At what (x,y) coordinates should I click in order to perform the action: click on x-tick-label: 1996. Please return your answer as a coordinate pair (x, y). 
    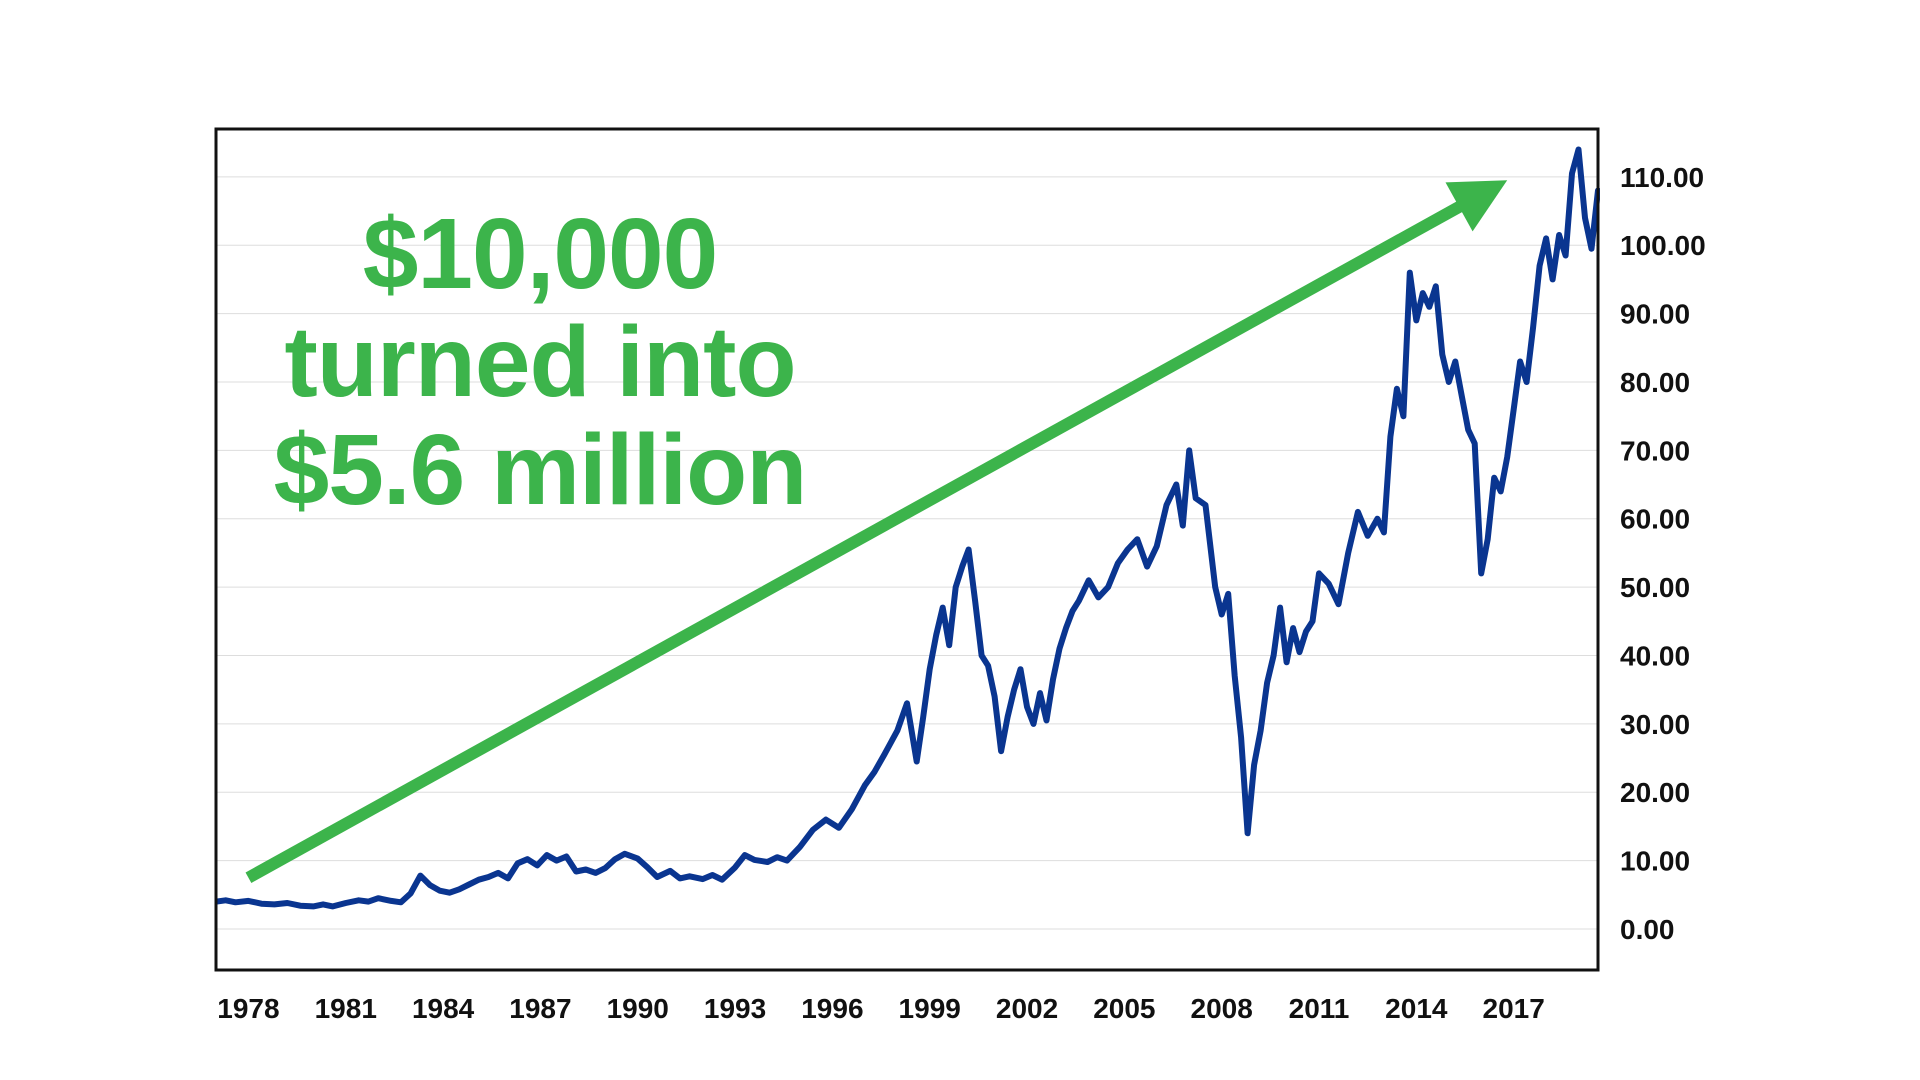
    Looking at the image, I should click on (832, 1008).